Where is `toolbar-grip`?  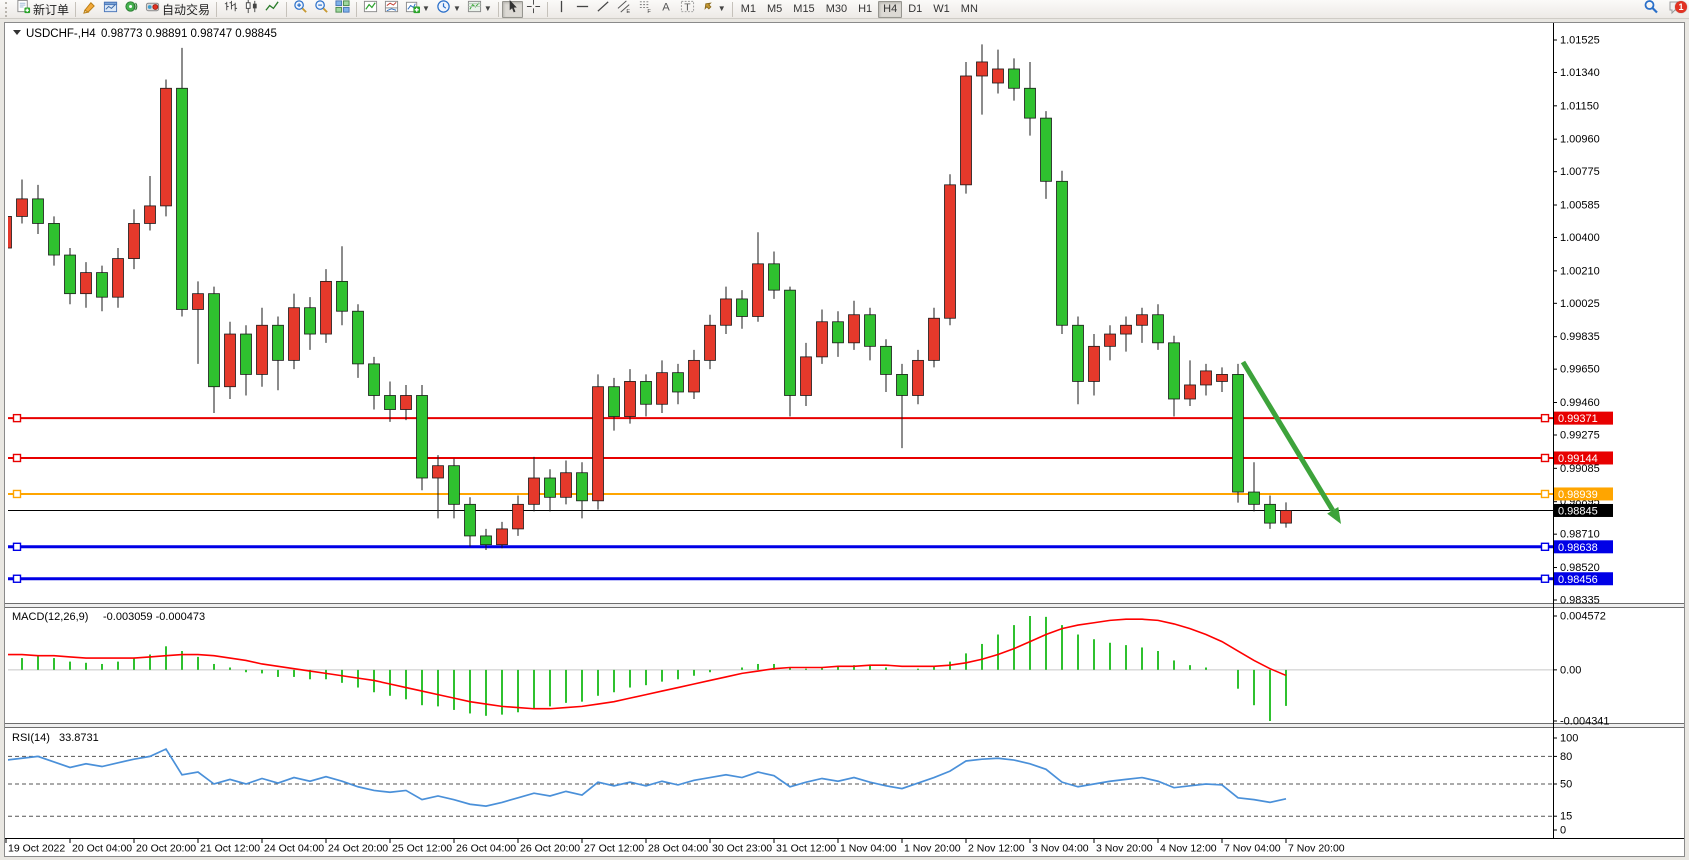
toolbar-grip is located at coordinates (7, 9).